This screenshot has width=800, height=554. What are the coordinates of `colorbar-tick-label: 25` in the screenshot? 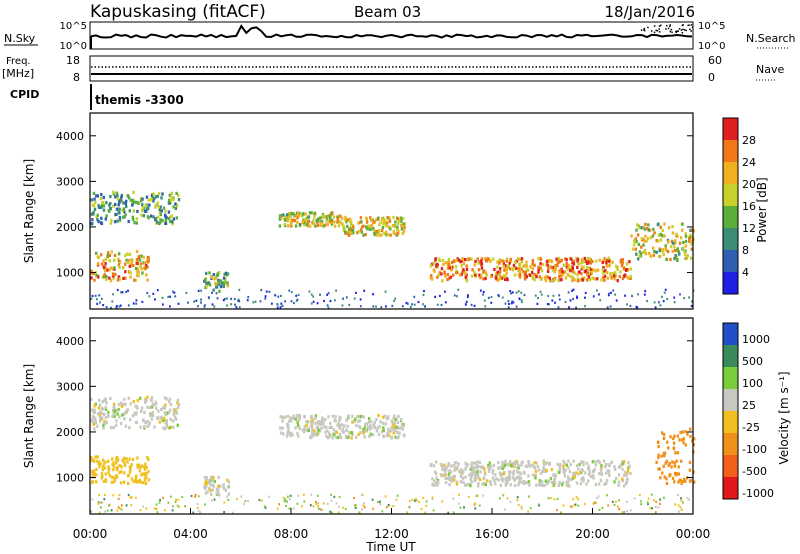 It's located at (749, 405).